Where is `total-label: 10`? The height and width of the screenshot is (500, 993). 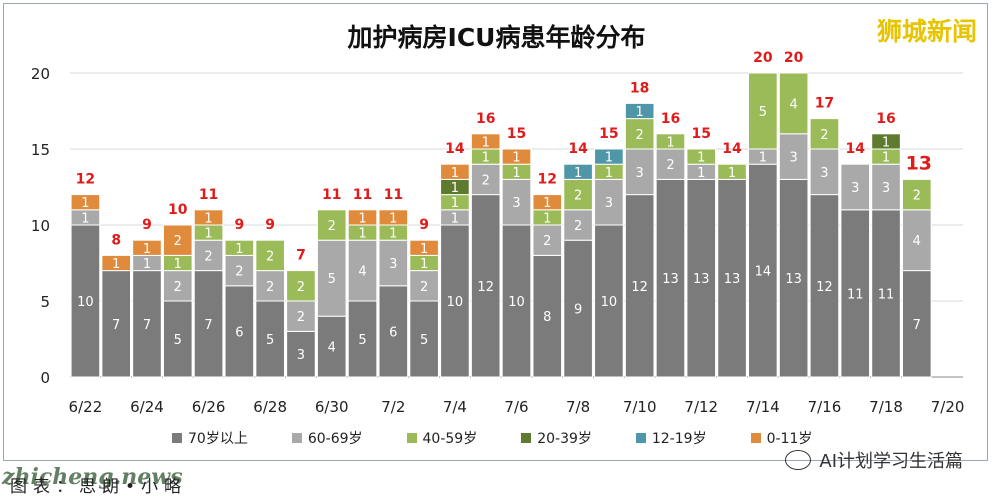
total-label: 10 is located at coordinates (178, 210).